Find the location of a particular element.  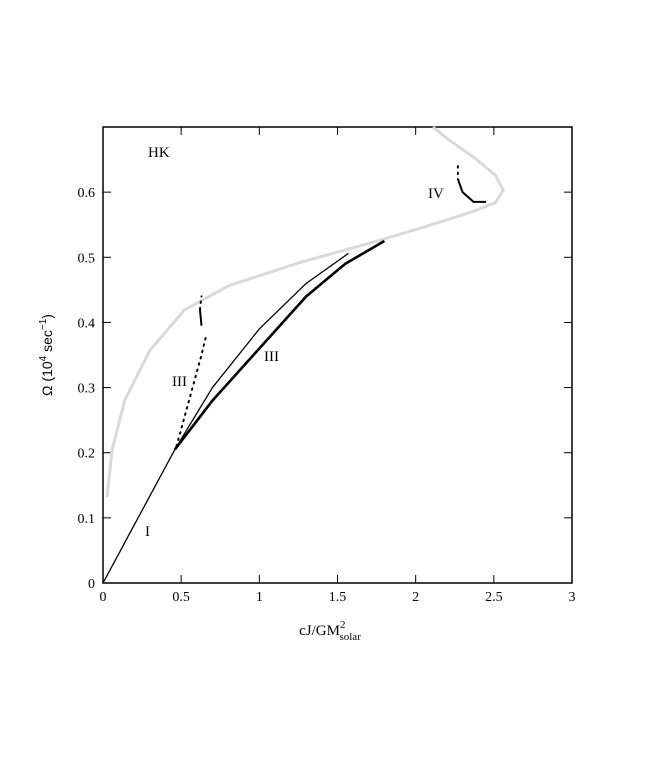

y-label-part: ) is located at coordinates (47, 316).